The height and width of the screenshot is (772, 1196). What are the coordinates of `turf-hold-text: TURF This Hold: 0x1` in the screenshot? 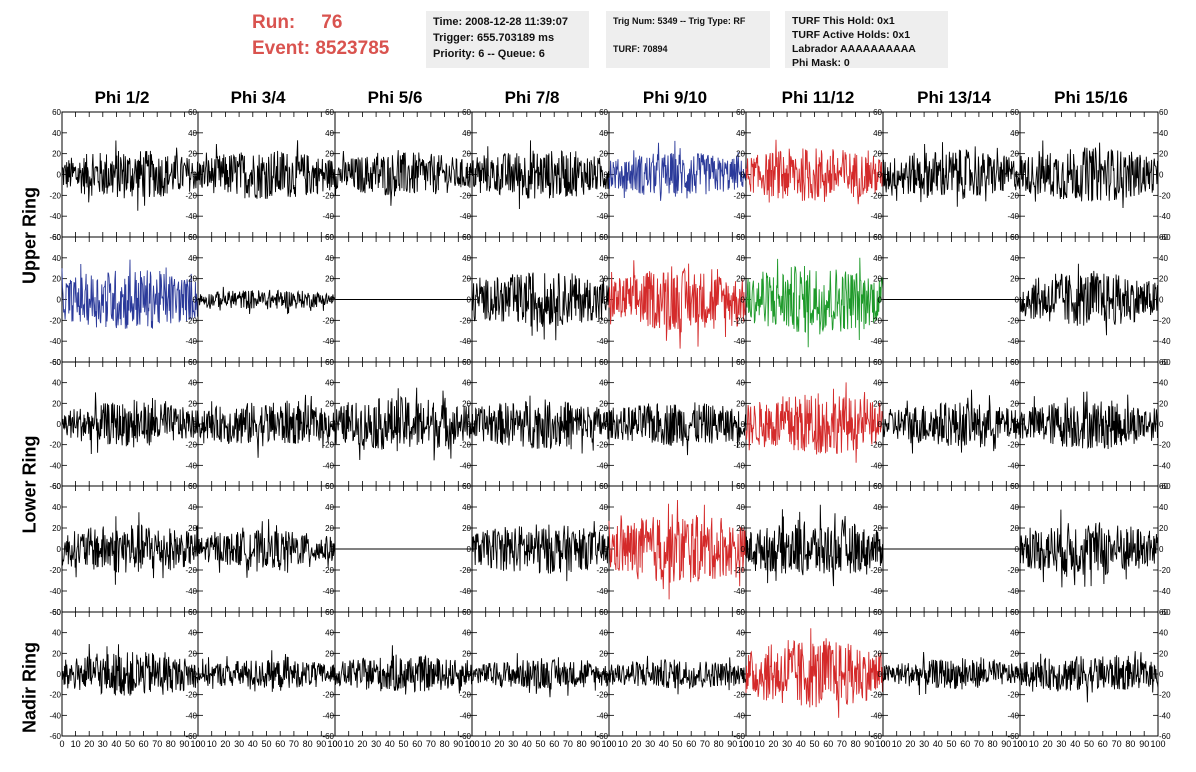 It's located at (843, 21).